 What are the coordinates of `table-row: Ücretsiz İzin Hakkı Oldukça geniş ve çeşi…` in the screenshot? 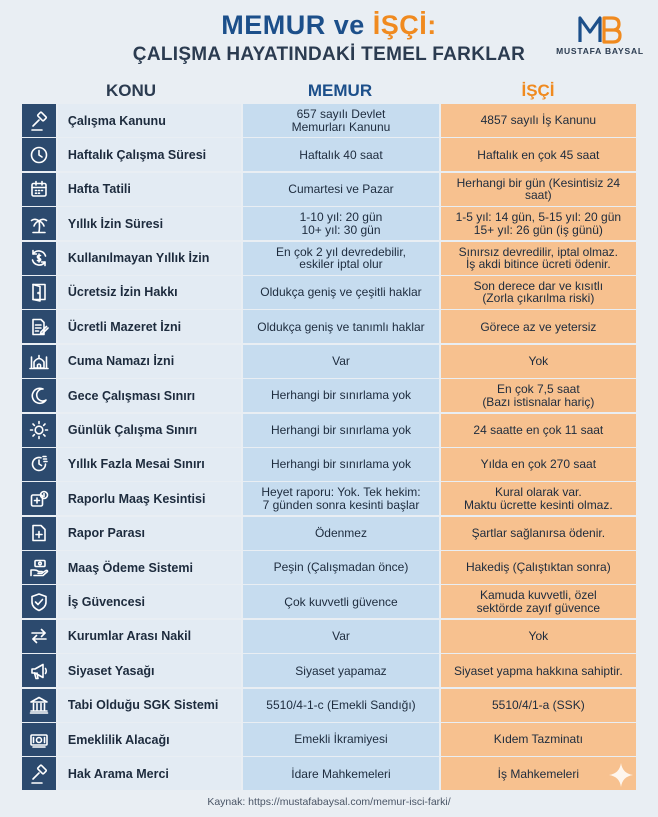 It's located at (329, 292).